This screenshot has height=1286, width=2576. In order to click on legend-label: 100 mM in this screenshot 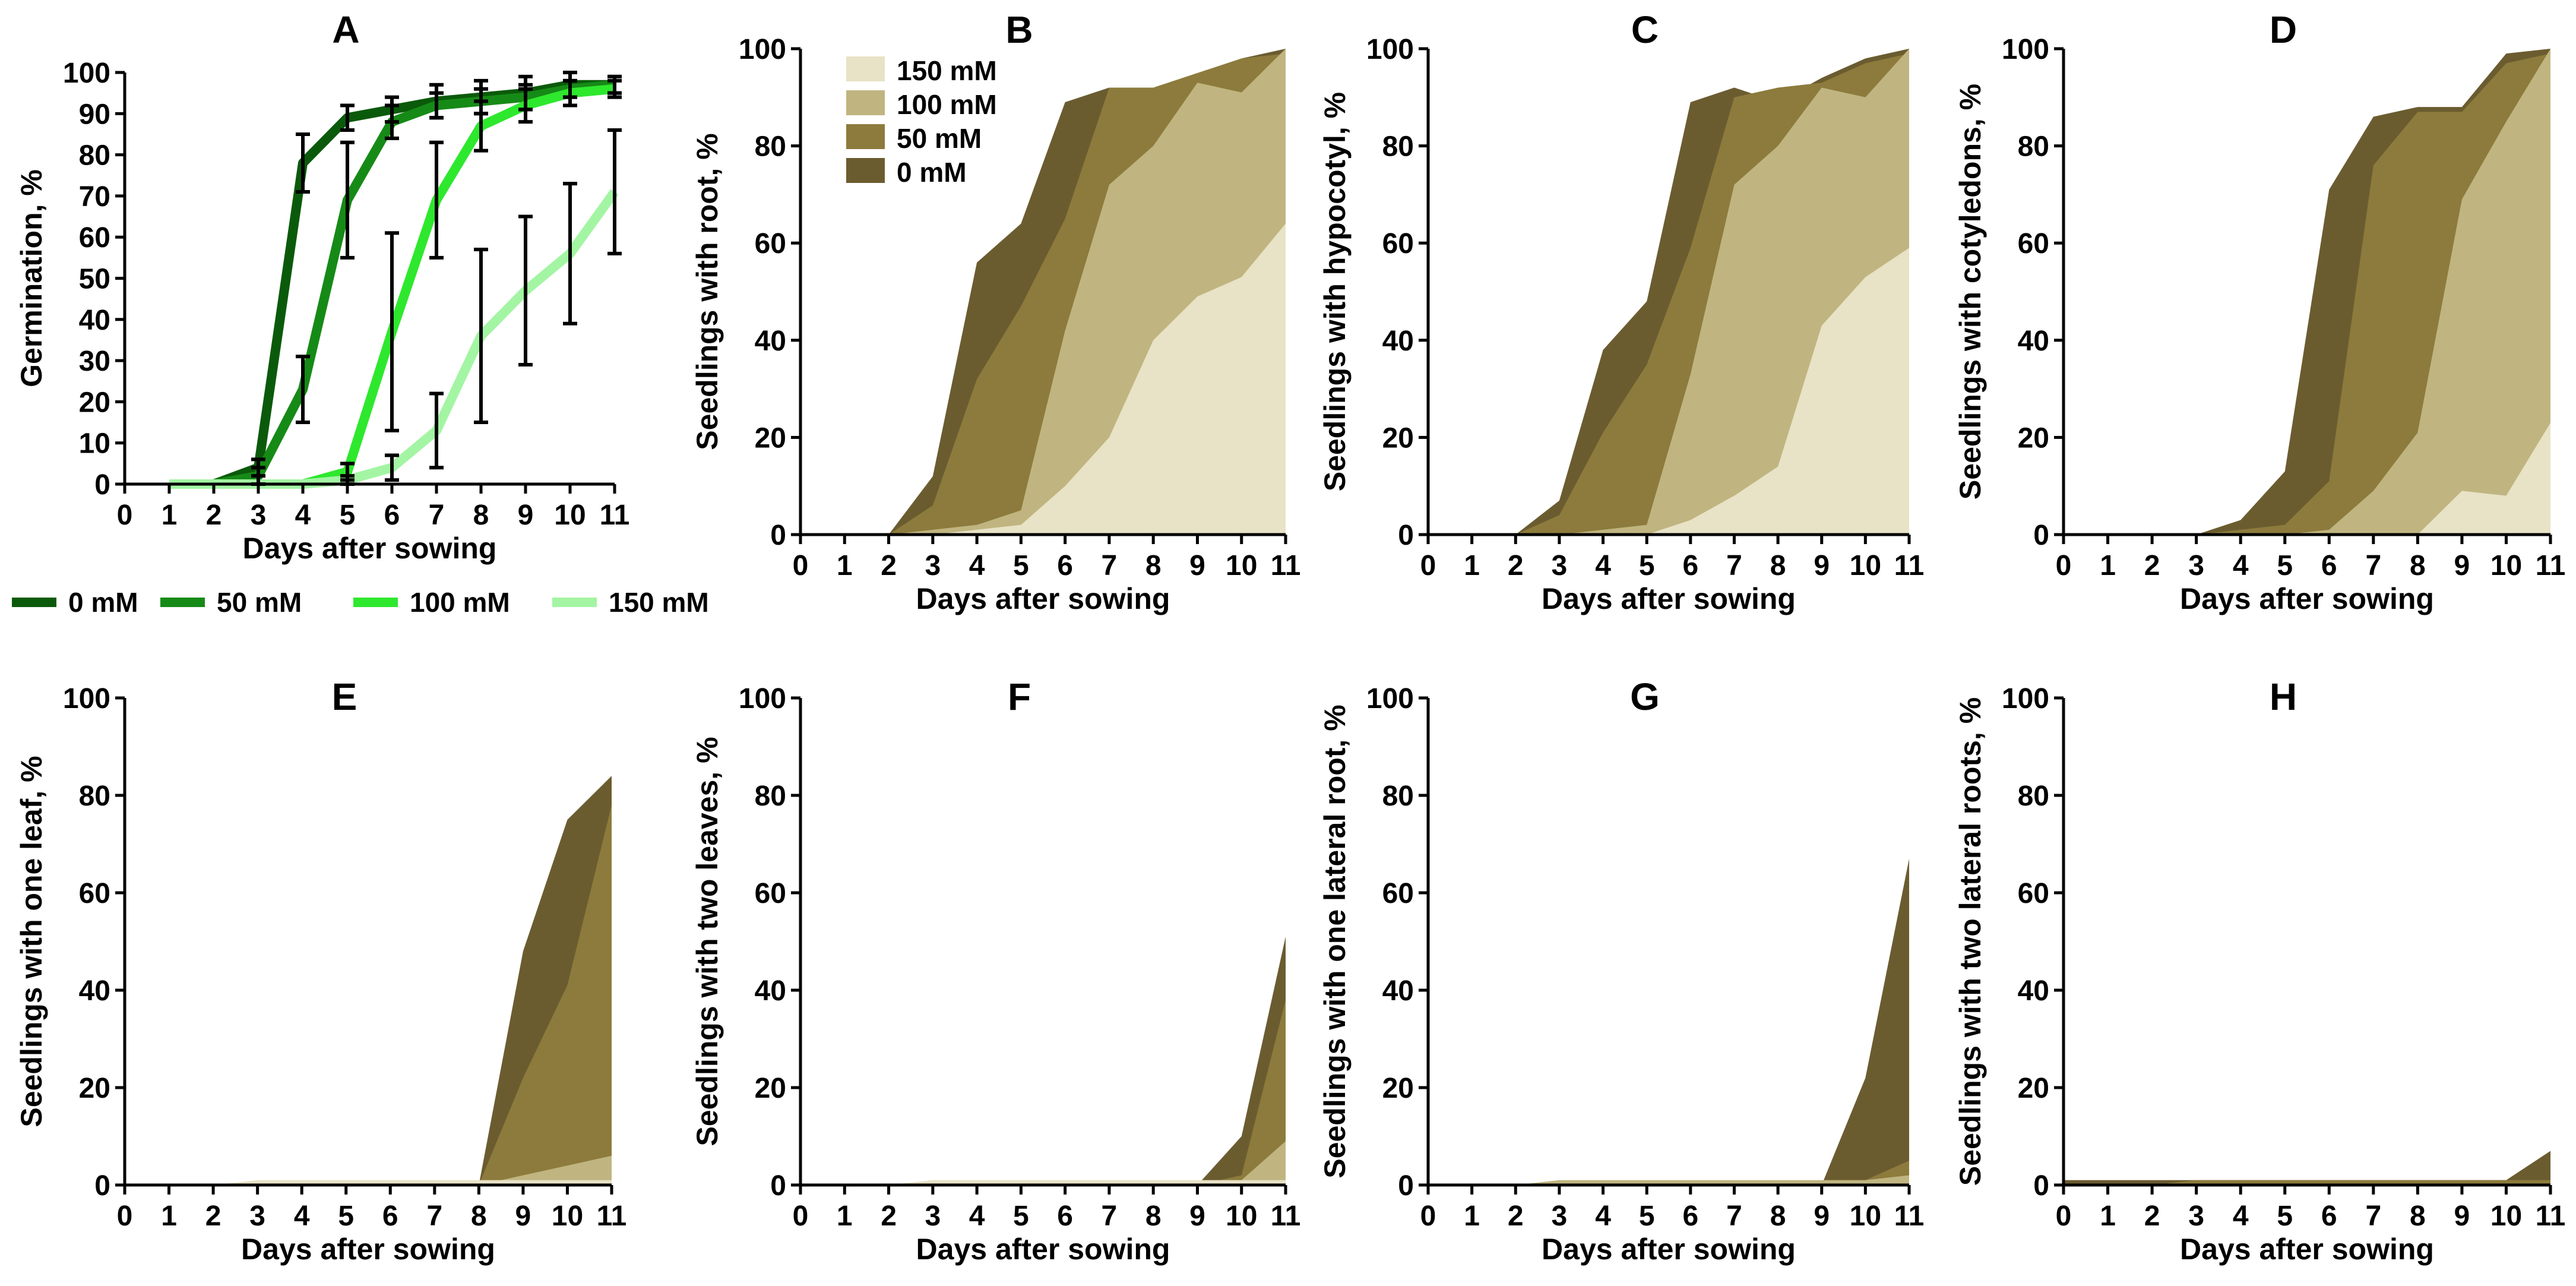, I will do `click(947, 104)`.